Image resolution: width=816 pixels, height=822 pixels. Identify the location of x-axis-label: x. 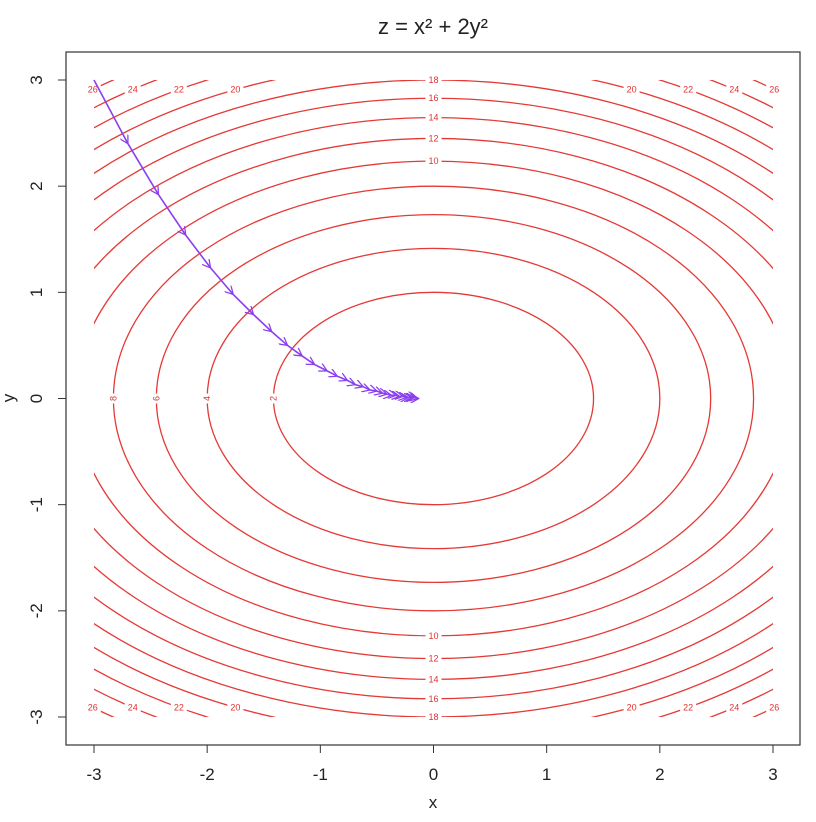
(433, 802).